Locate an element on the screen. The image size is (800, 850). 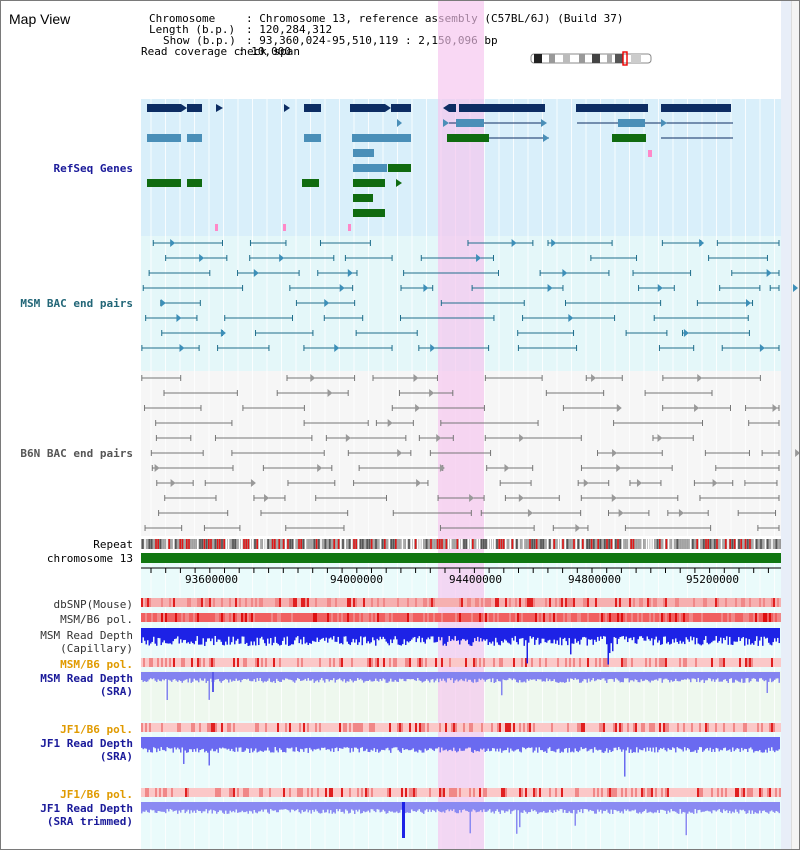
jf1-depth-sra-line2: (SRA) is located at coordinates (116, 756).